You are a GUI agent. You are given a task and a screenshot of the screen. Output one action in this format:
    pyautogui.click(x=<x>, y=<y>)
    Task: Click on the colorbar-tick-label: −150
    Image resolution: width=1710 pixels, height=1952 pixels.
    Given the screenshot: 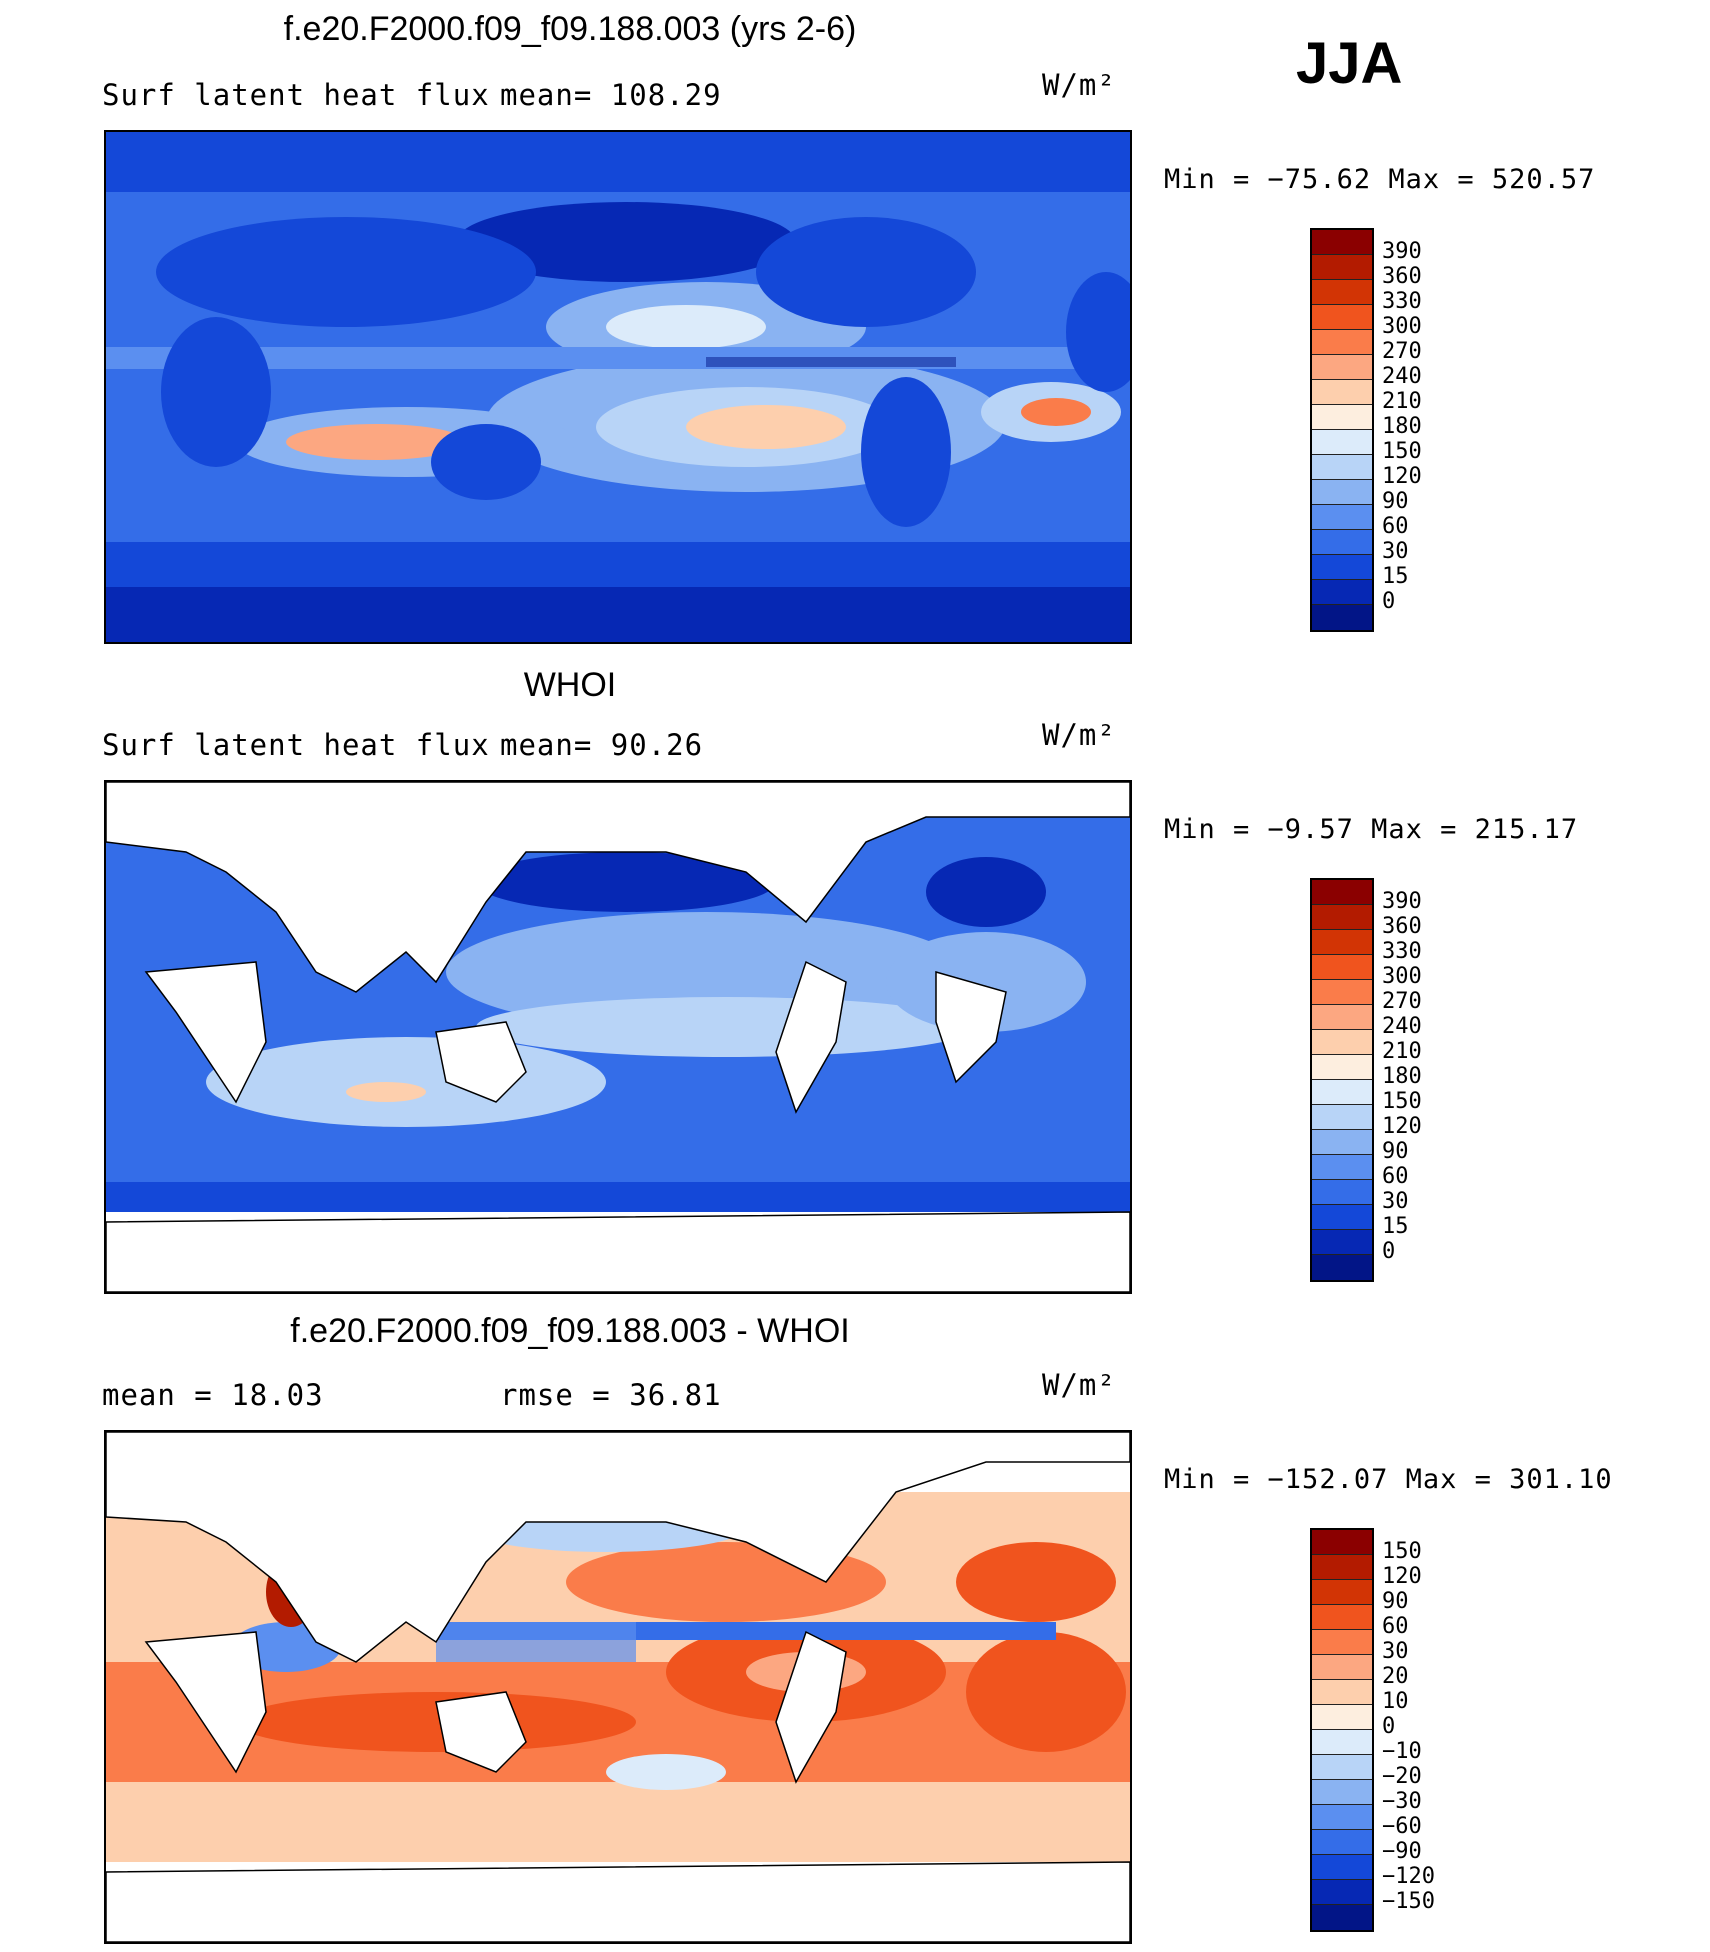 What is the action you would take?
    pyautogui.click(x=1408, y=1901)
    